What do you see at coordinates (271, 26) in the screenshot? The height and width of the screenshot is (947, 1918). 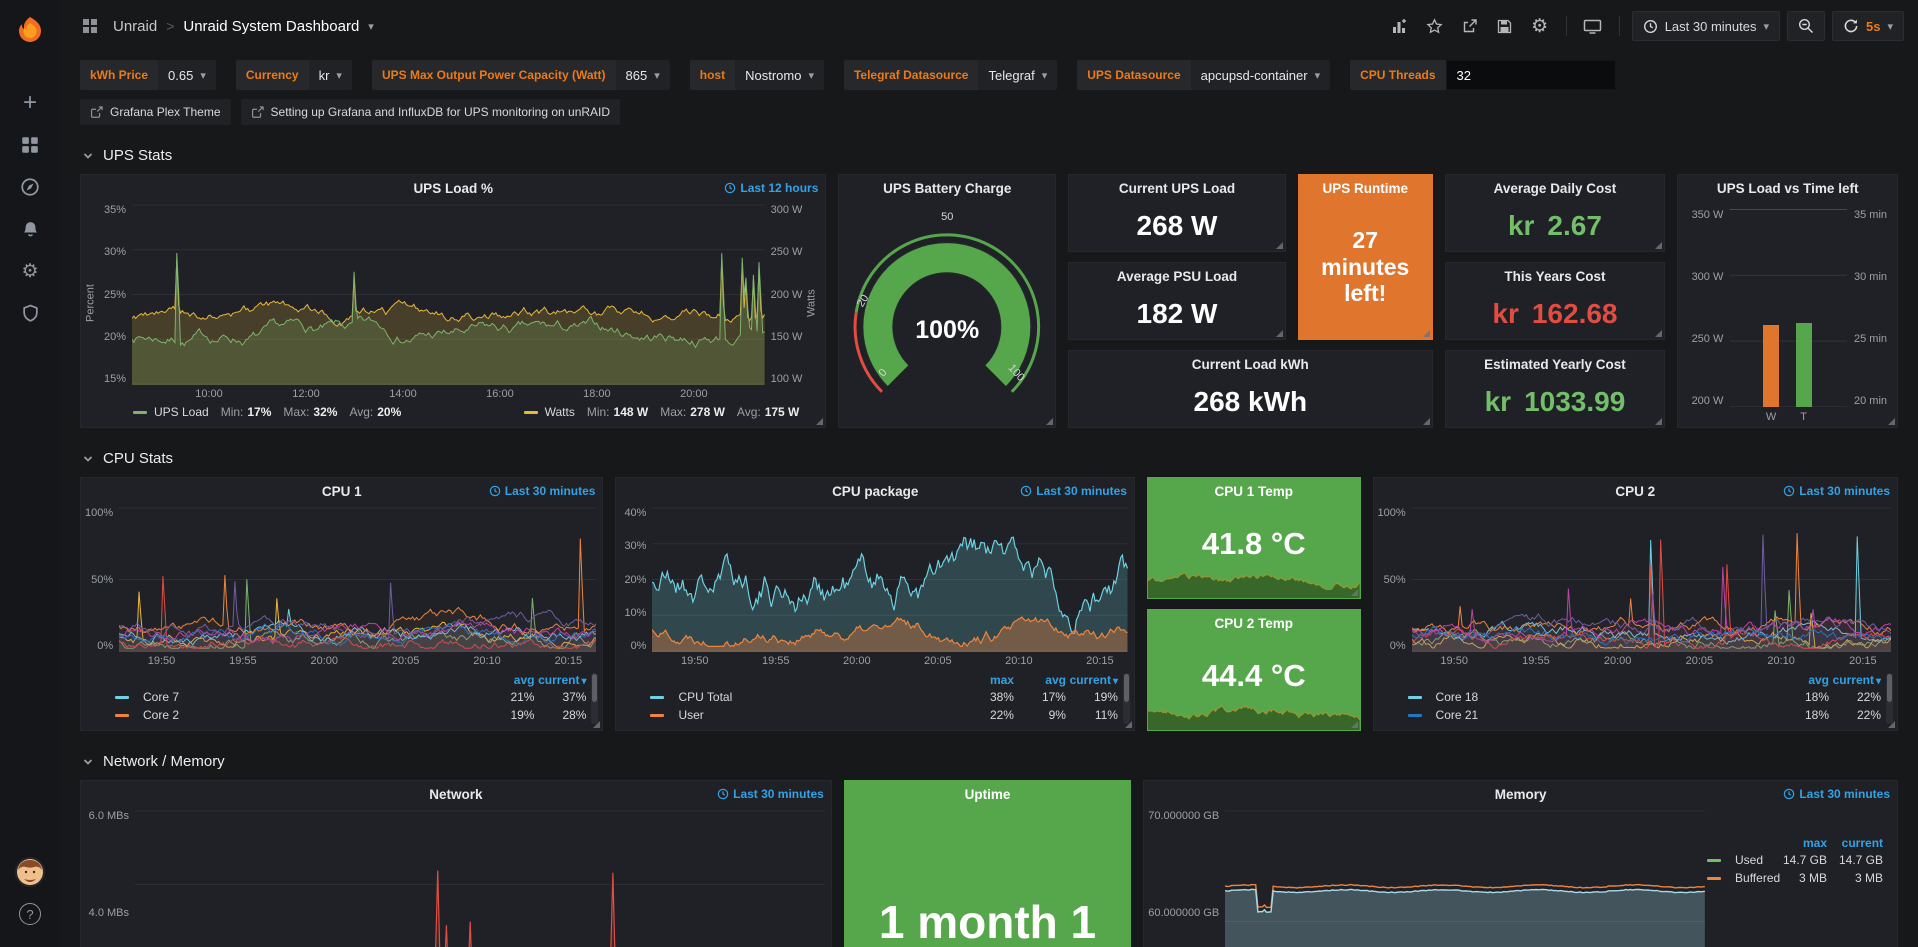 I see `dashboard-title: Unraid System Dashboard` at bounding box center [271, 26].